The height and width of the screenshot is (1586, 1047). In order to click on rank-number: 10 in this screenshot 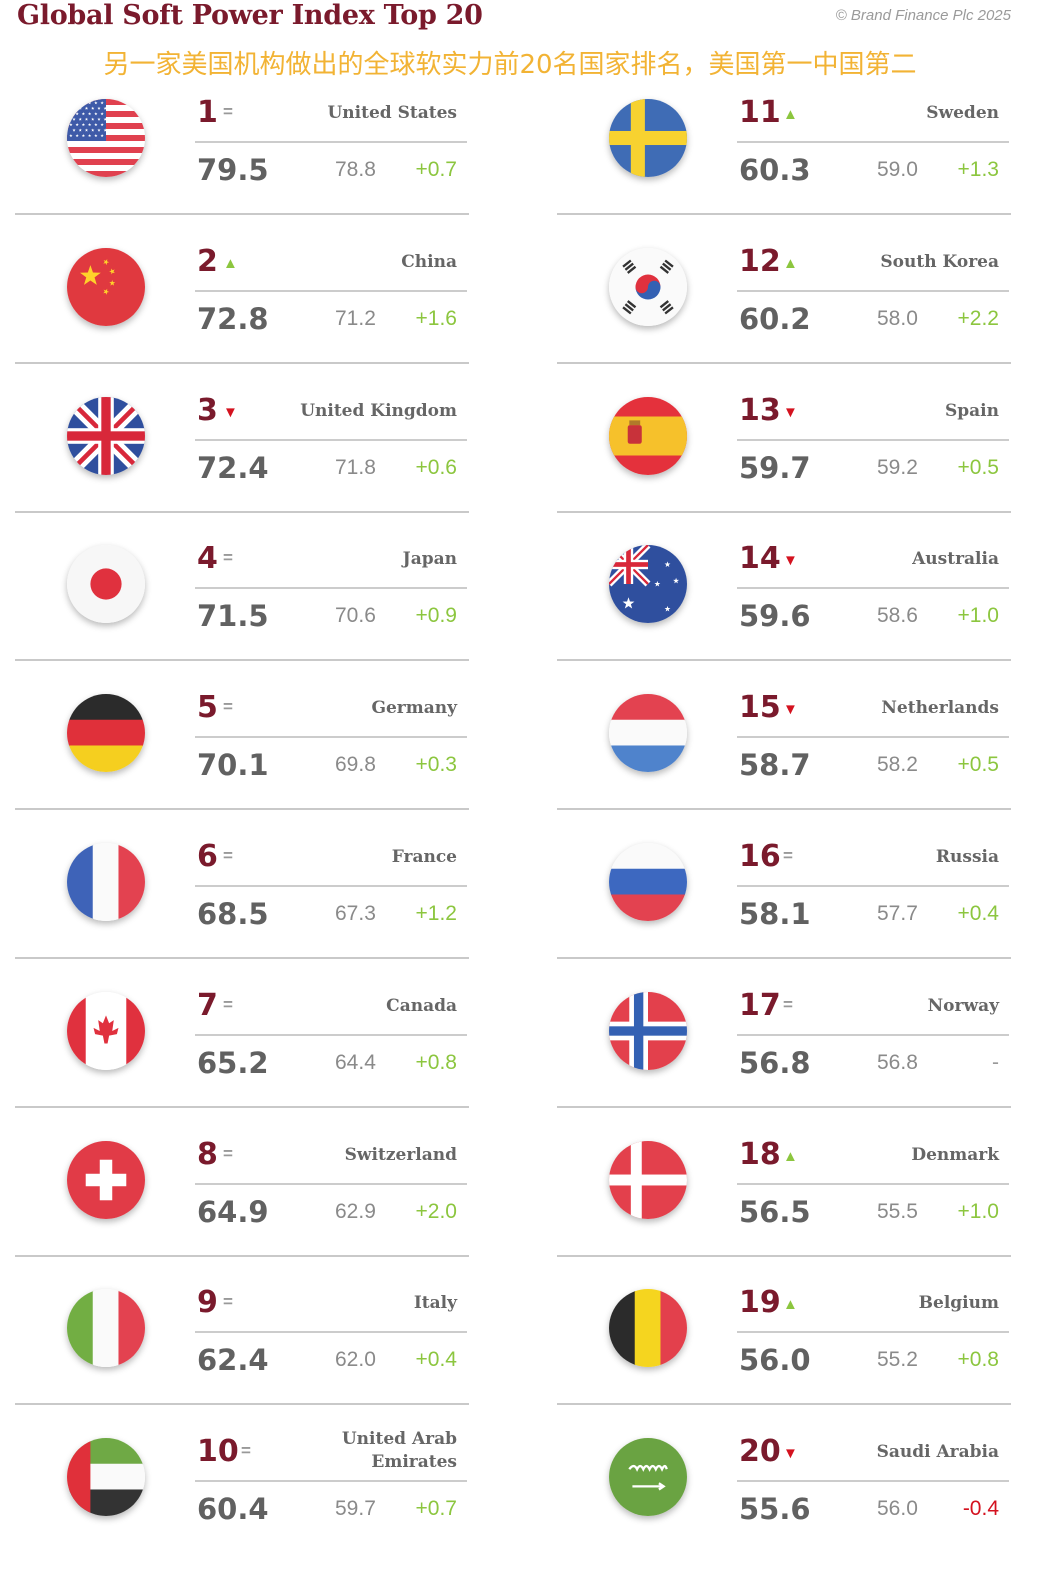, I will do `click(218, 1452)`.